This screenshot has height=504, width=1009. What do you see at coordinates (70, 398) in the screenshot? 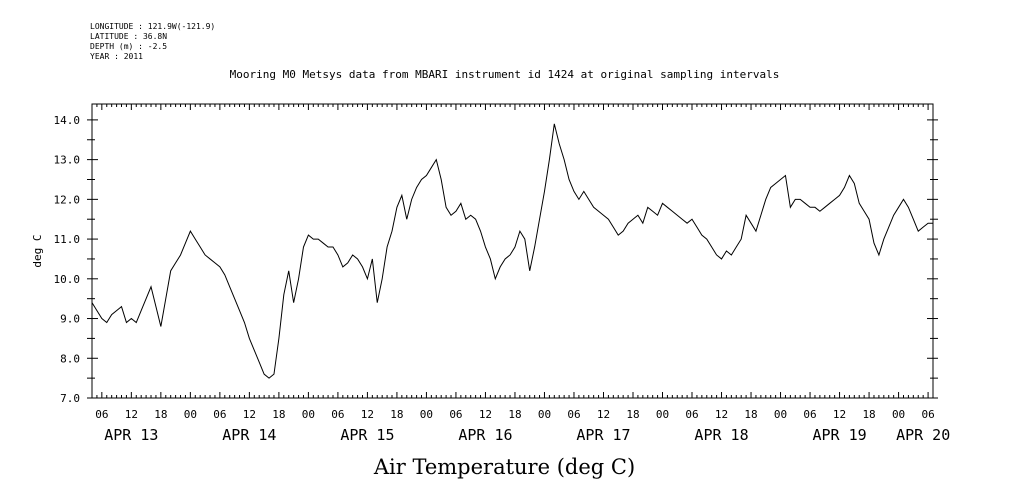
I see `y-tick-label: 7.0` at bounding box center [70, 398].